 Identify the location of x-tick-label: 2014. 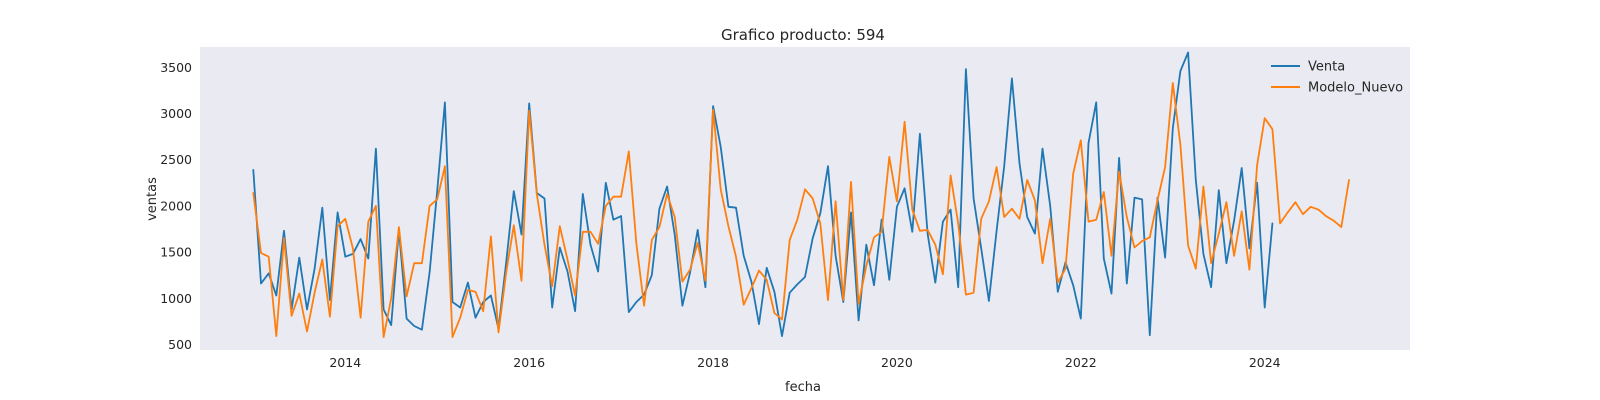
(345, 362).